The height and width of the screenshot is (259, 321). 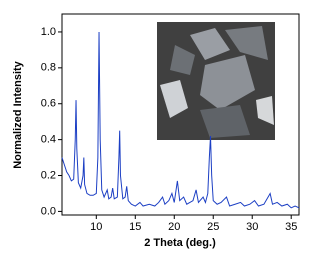 What do you see at coordinates (48, 175) in the screenshot?
I see `y-tick-label: 0.2` at bounding box center [48, 175].